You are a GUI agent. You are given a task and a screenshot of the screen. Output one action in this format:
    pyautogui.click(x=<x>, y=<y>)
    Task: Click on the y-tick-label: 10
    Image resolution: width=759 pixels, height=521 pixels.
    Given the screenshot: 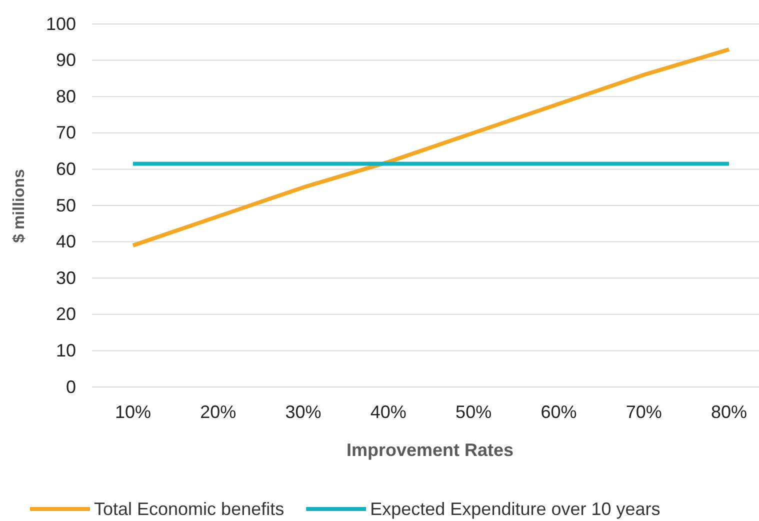 What is the action you would take?
    pyautogui.click(x=66, y=350)
    